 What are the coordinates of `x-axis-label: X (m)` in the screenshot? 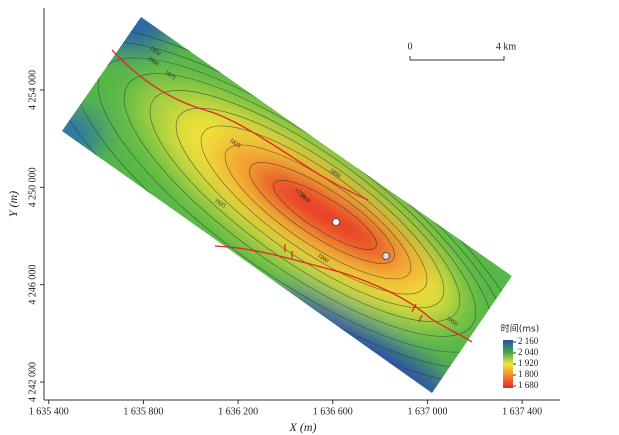 It's located at (303, 427).